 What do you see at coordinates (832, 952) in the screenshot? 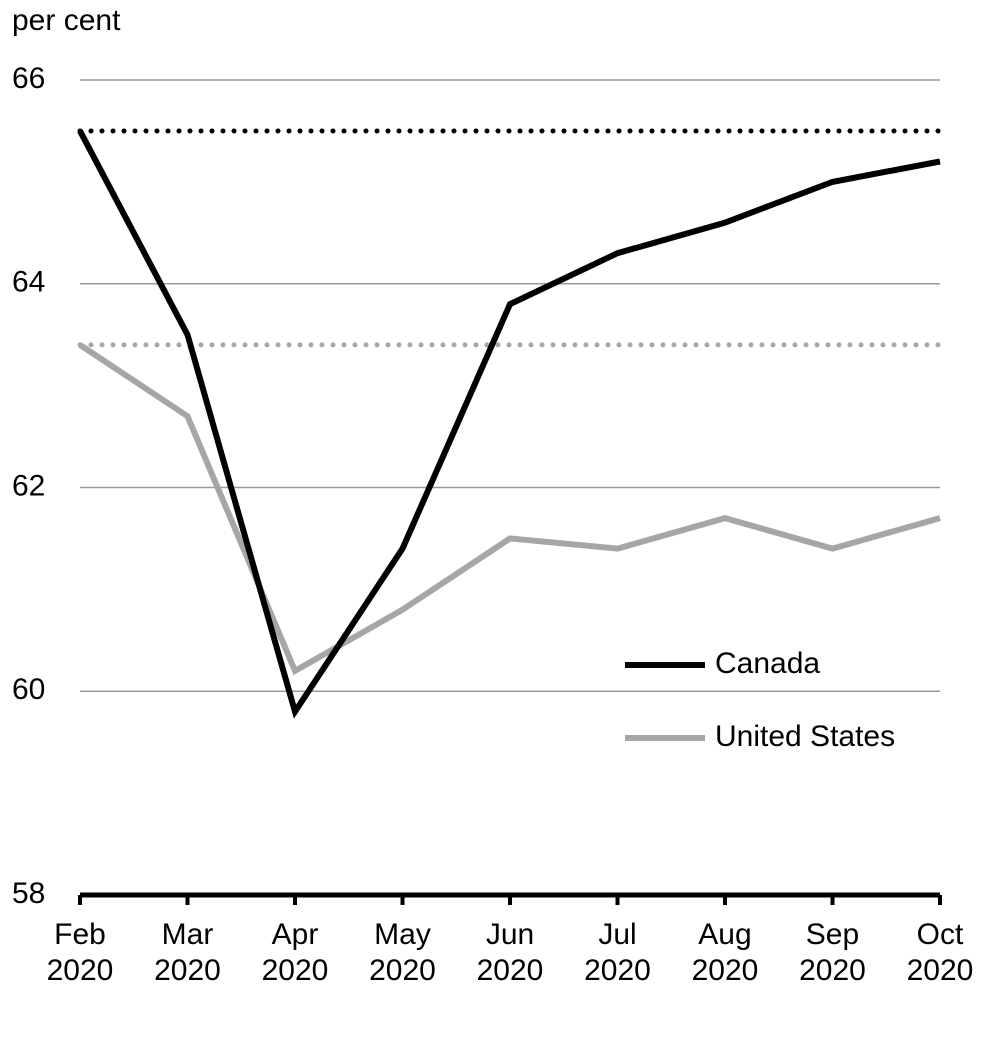
I see `x-tick-label: Sep 2020` at bounding box center [832, 952].